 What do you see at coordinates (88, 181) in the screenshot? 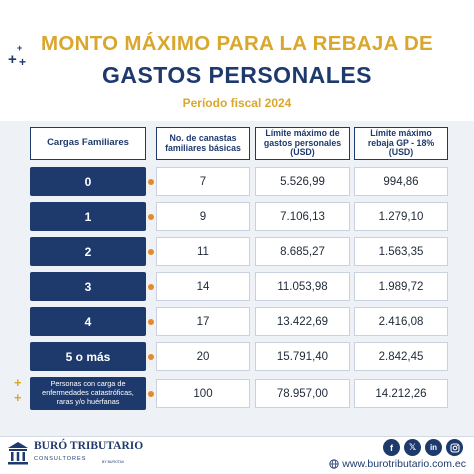
I see `row-cargas-0: 0` at bounding box center [88, 181].